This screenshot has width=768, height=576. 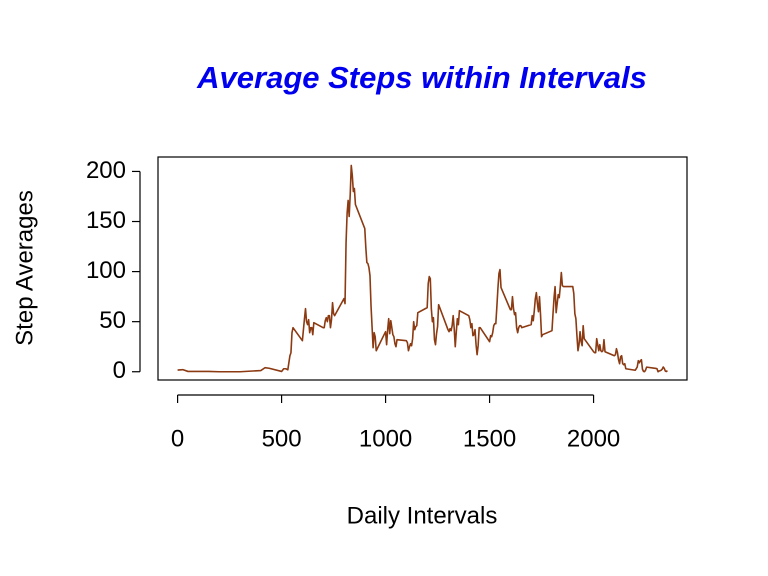 What do you see at coordinates (422, 515) in the screenshot?
I see `x-axis-label: Daily Intervals` at bounding box center [422, 515].